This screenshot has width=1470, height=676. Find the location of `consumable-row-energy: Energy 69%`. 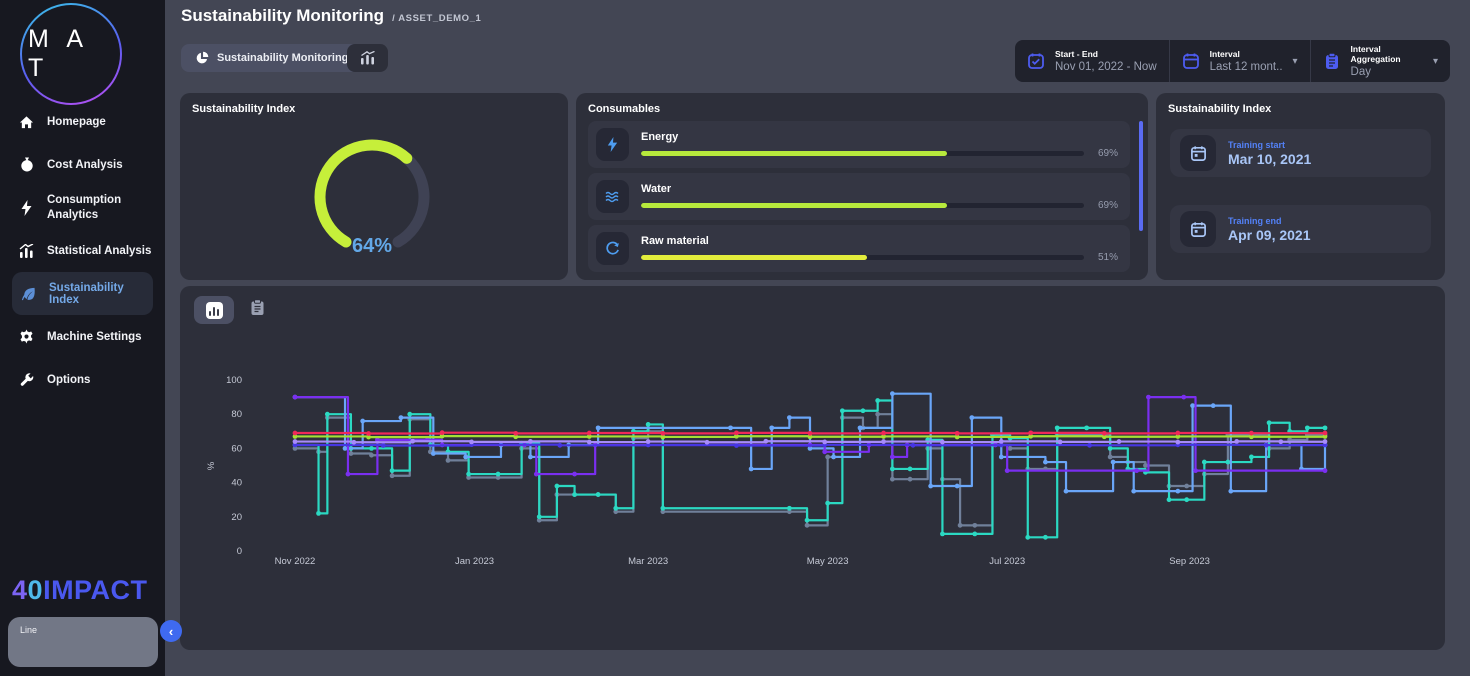

consumable-row-energy: Energy 69% is located at coordinates (859, 144).